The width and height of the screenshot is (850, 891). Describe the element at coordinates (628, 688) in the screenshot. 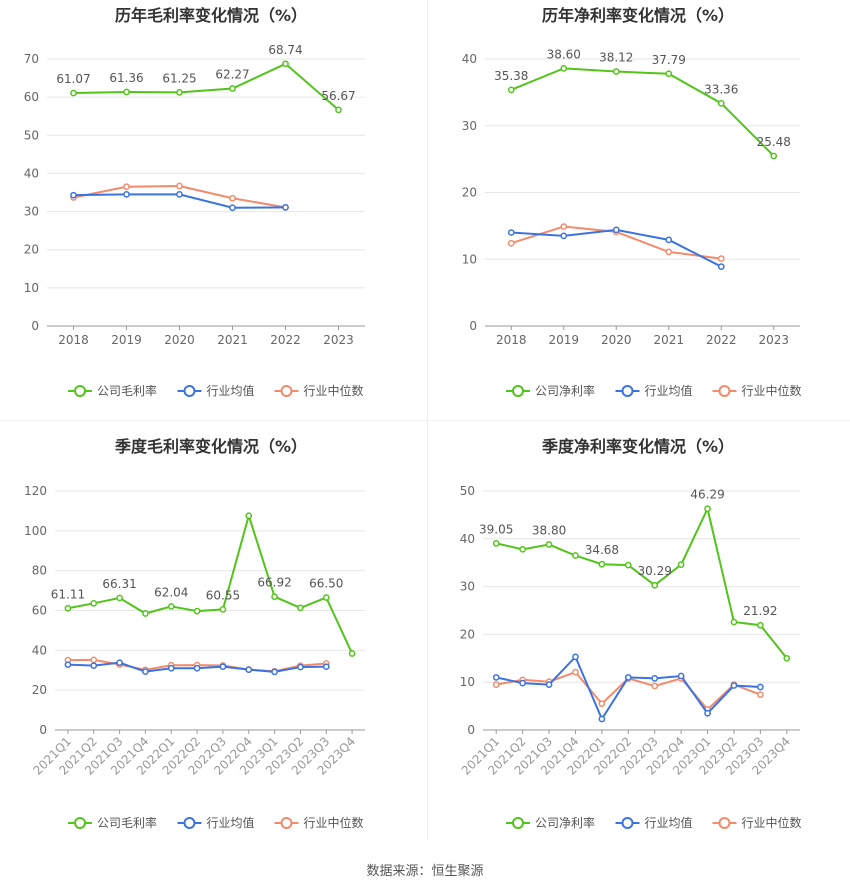

I see `series-line-industry-avg` at that location.